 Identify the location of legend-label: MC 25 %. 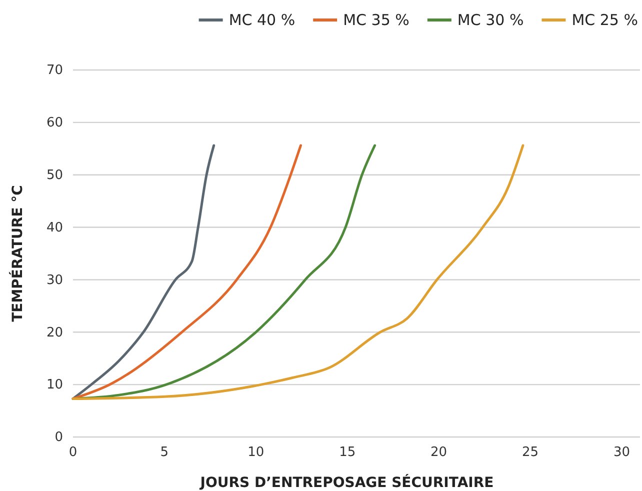
(605, 20).